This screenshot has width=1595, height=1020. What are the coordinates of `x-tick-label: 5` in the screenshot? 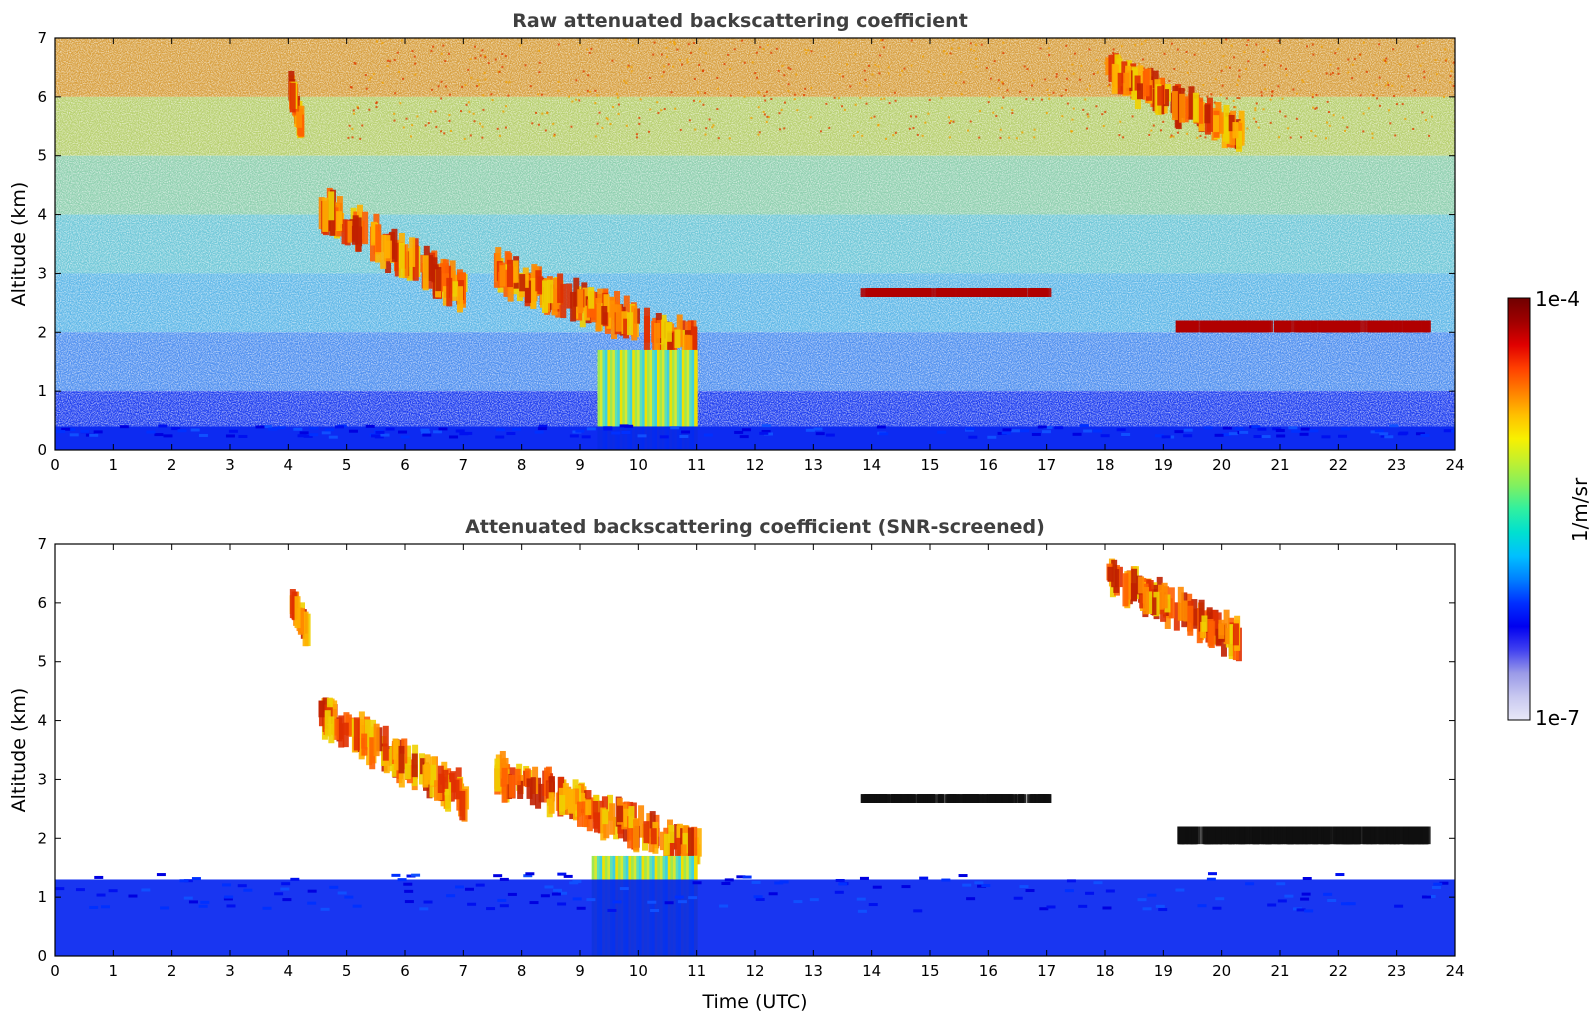 It's located at (347, 465).